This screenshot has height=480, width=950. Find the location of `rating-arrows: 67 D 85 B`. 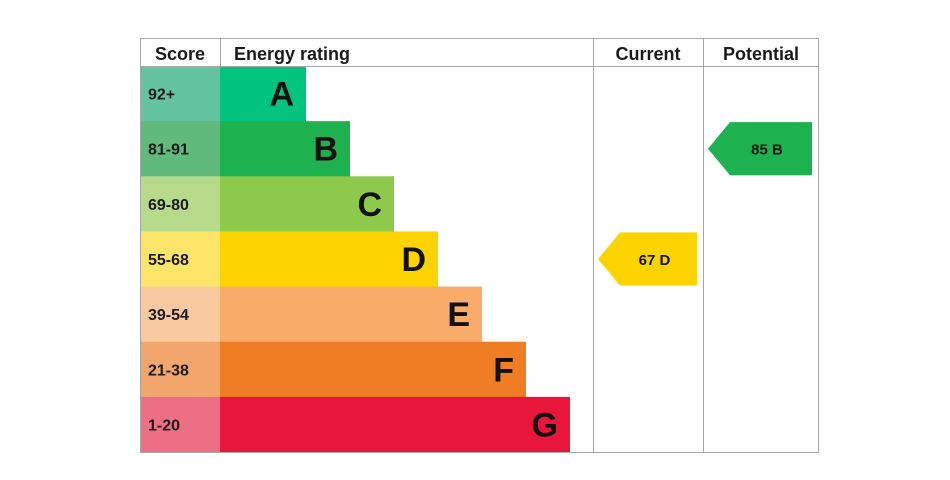

rating-arrows: 67 D 85 B is located at coordinates (705, 204).